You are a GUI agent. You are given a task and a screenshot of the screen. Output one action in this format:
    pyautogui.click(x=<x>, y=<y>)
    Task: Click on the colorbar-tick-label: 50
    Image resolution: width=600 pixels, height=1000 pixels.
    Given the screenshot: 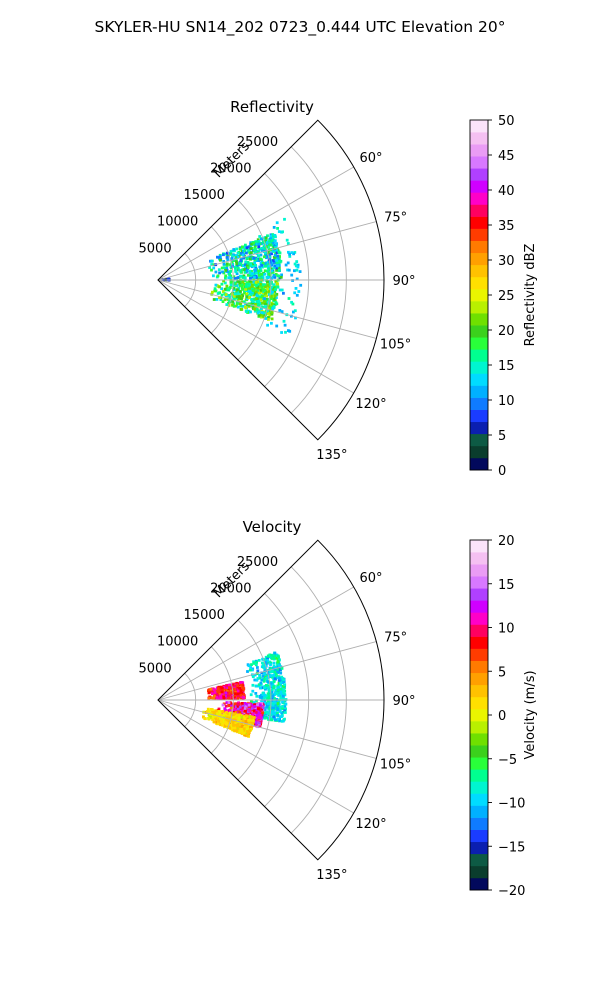 What is the action you would take?
    pyautogui.click(x=506, y=121)
    